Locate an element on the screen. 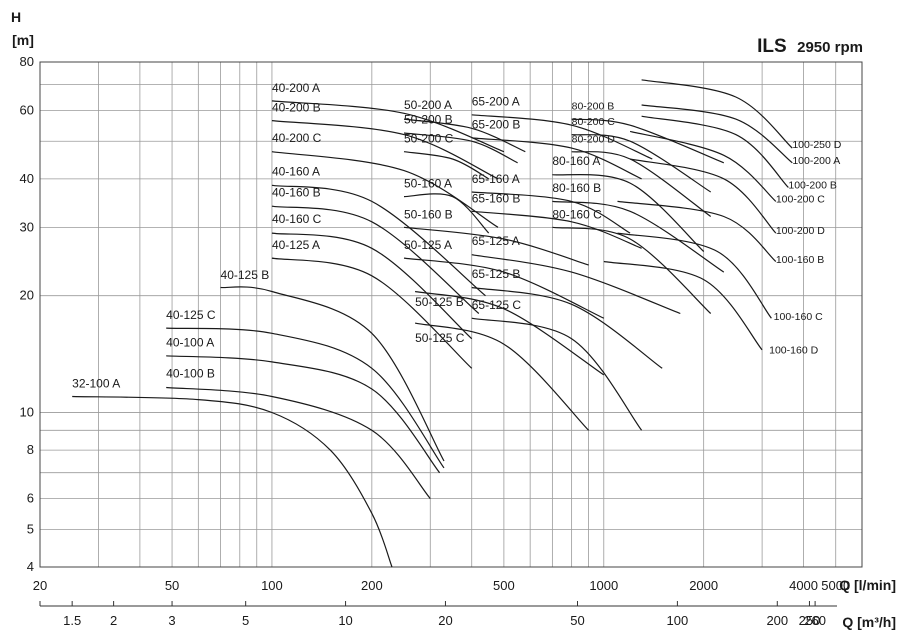 Image resolution: width=909 pixels, height=630 pixels. curve-32-100-a is located at coordinates (232, 481).